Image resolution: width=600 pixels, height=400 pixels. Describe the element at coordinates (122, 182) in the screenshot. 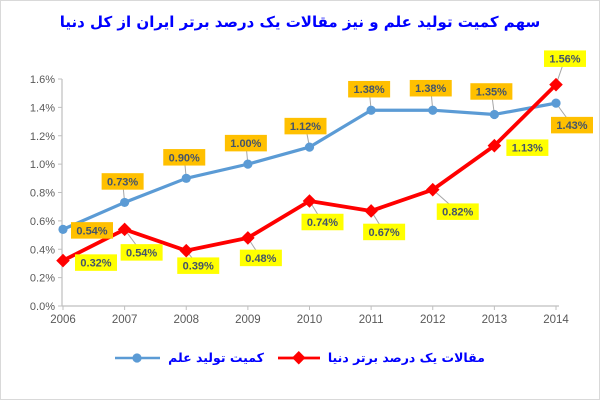

I see `svg-text: 0.73%` at that location.